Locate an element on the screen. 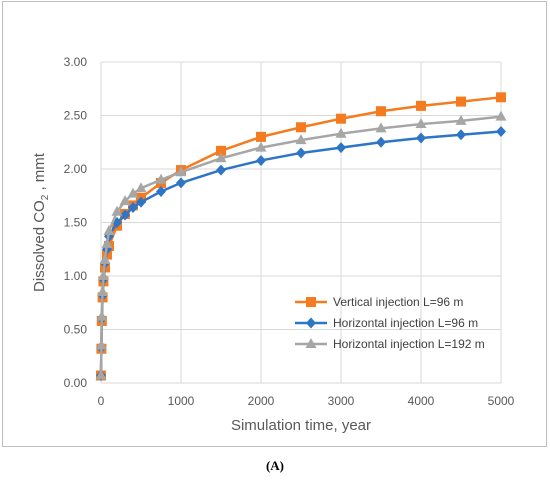 This screenshot has height=486, width=550. y-axis-title: Dissolved CO2 , mmt is located at coordinates (41, 222).